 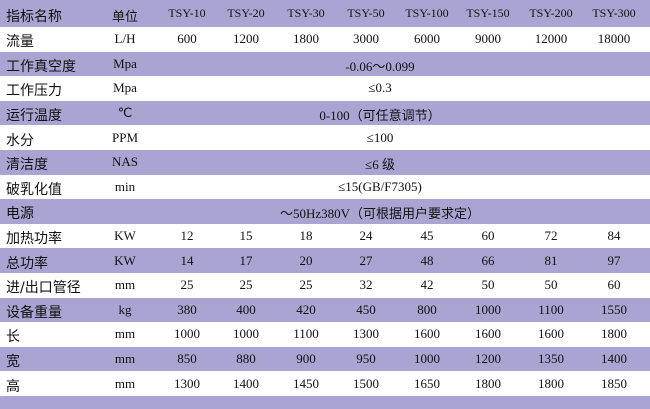 What do you see at coordinates (27, 263) in the screenshot?
I see `row-label: 总功率` at bounding box center [27, 263].